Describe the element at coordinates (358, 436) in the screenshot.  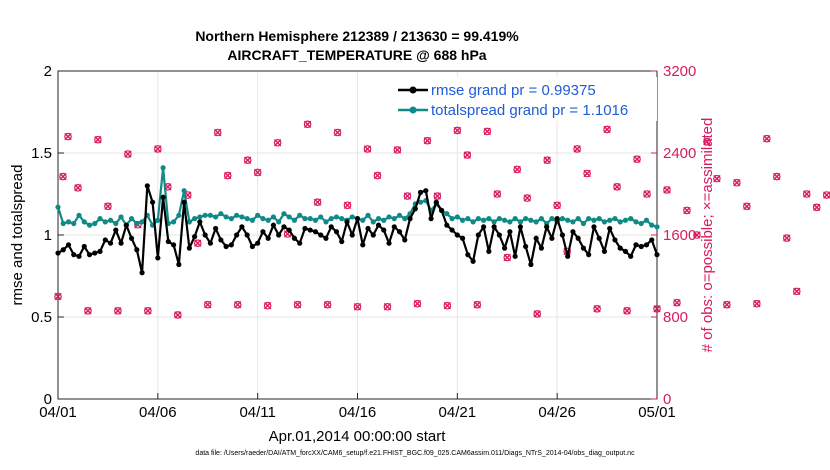
I see `x-axis-label: Apr.01,2014 00:00:00 start` at that location.